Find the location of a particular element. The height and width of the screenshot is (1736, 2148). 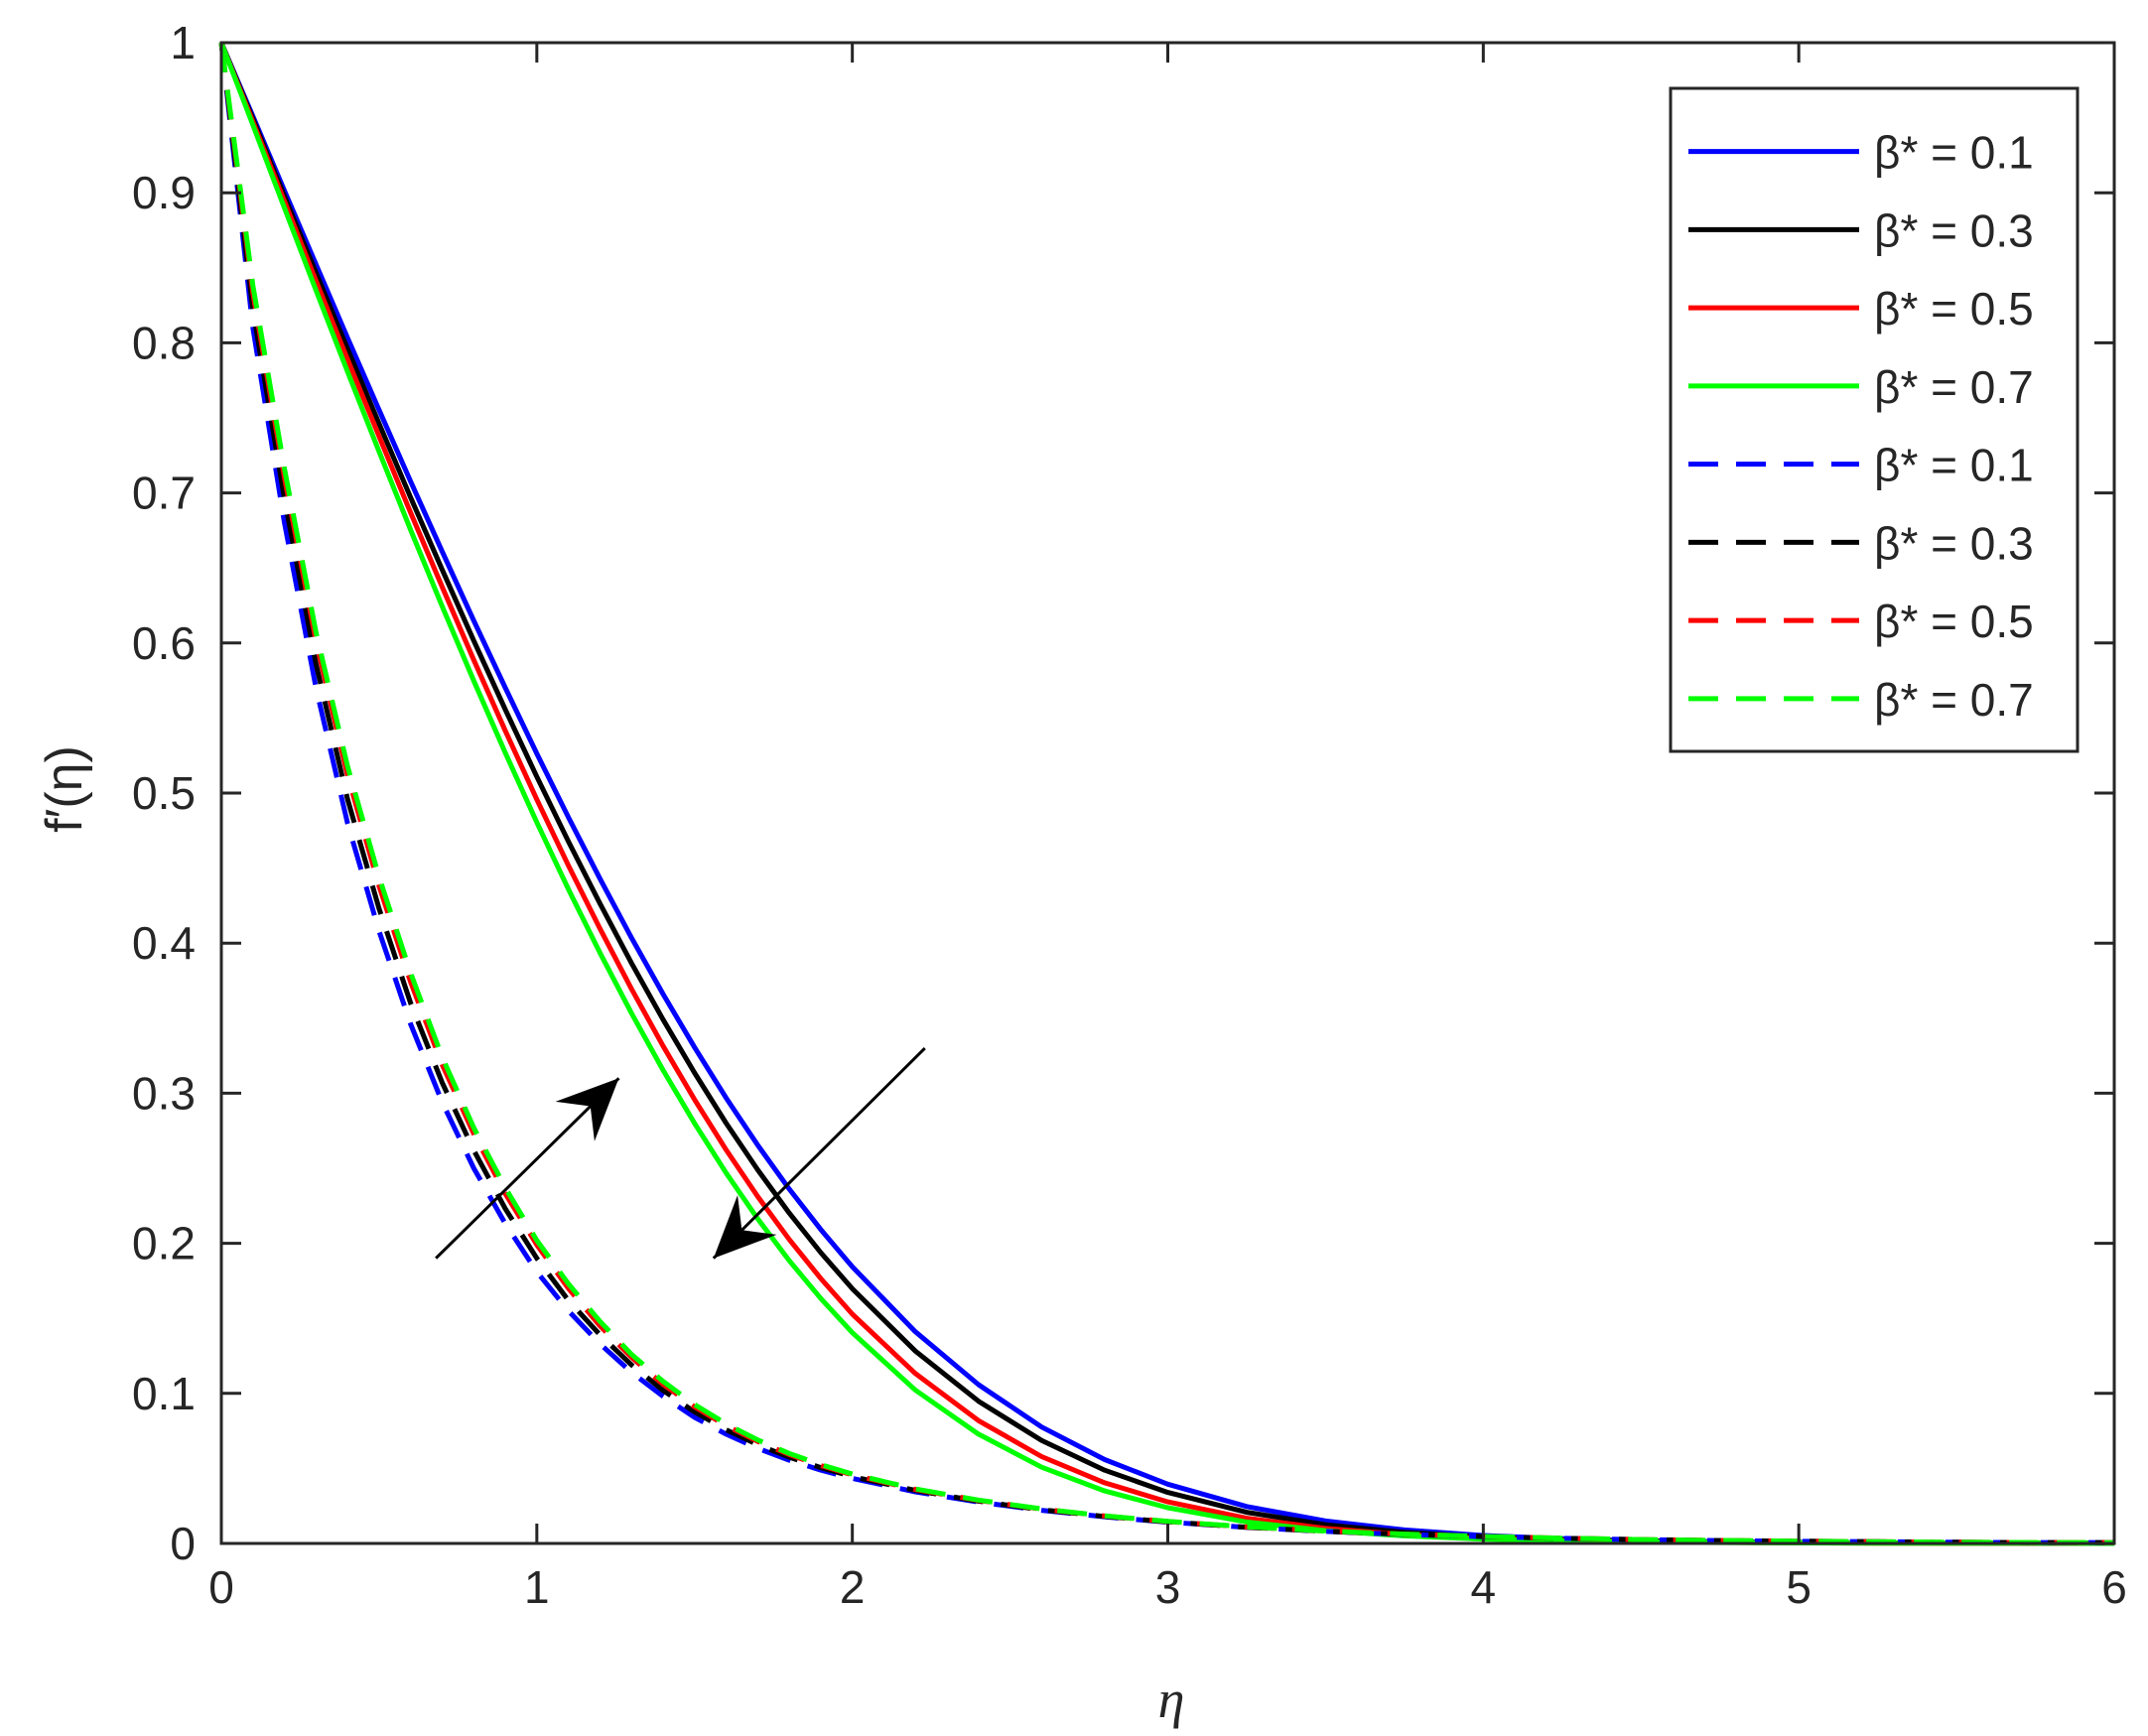

legend-label-2: β* = 0.3 is located at coordinates (1954, 230).